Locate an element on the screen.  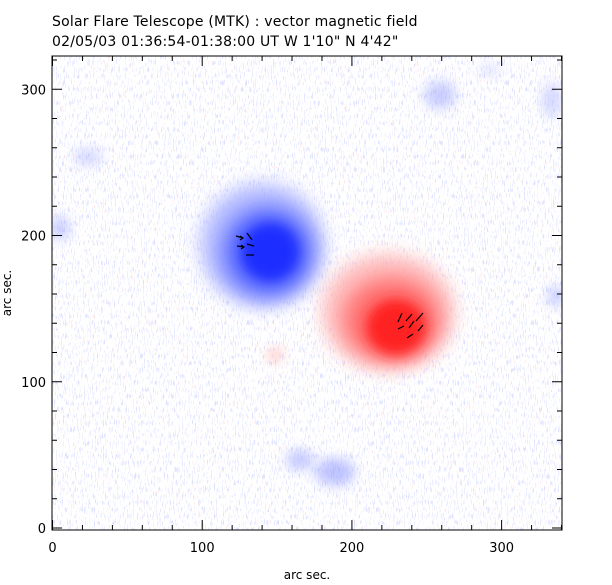
x-tick-label: 0 is located at coordinates (52, 548).